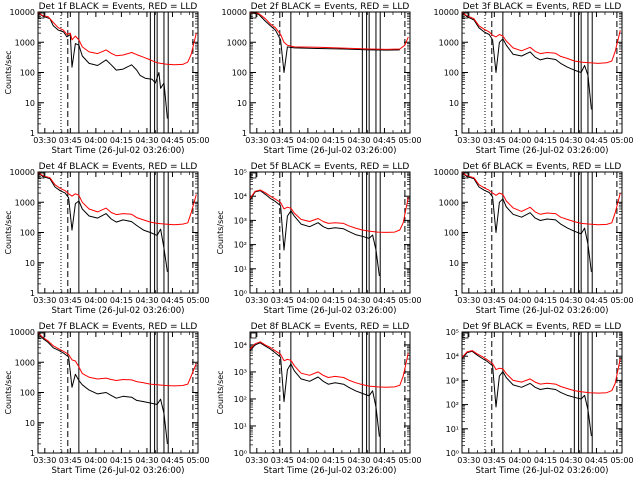 This screenshot has height=480, width=640. Describe the element at coordinates (240, 220) in the screenshot. I see `y-tick-label: 10³` at that location.